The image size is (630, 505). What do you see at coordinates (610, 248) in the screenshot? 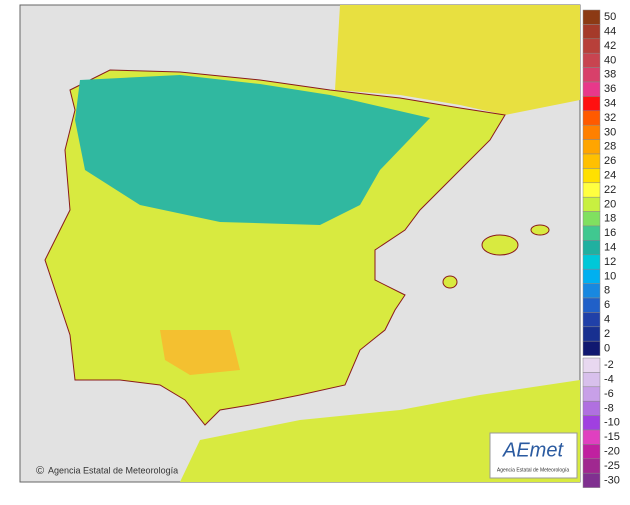
I see `legend-label: 14` at bounding box center [610, 248].